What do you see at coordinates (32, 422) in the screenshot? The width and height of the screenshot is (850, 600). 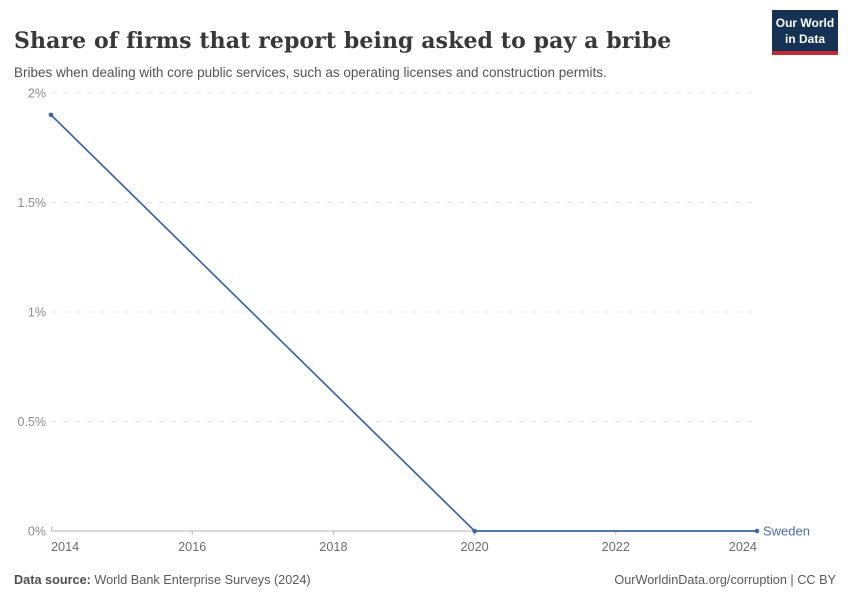 I see `y-axis-tick-label: 0.5%` at bounding box center [32, 422].